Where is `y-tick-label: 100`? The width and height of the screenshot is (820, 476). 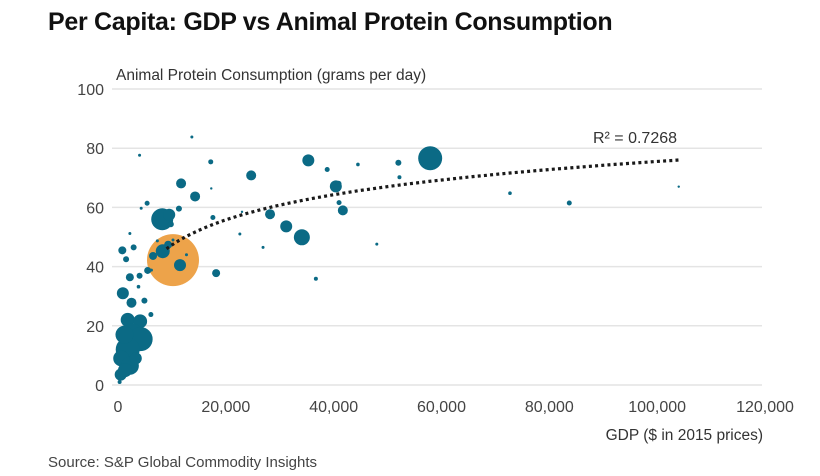 y-tick-label: 100 is located at coordinates (90, 90).